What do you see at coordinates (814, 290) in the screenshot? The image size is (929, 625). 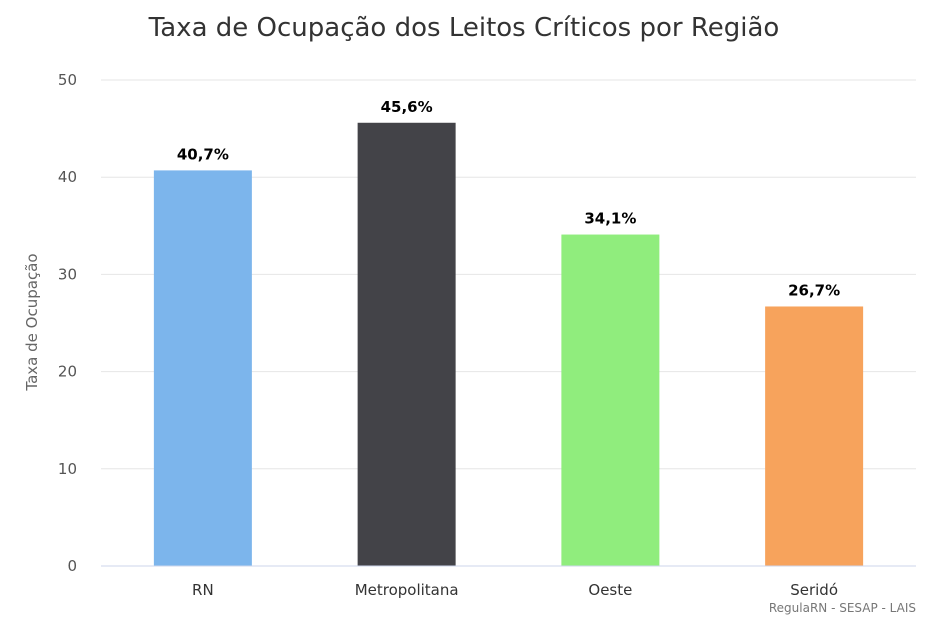 I see `data-label: 26,7%` at bounding box center [814, 290].